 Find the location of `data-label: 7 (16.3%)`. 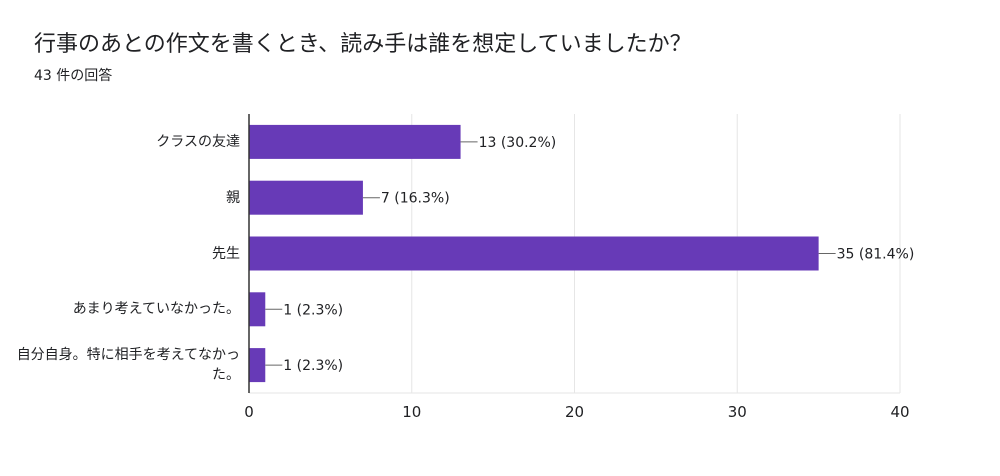

data-label: 7 (16.3%) is located at coordinates (415, 199).